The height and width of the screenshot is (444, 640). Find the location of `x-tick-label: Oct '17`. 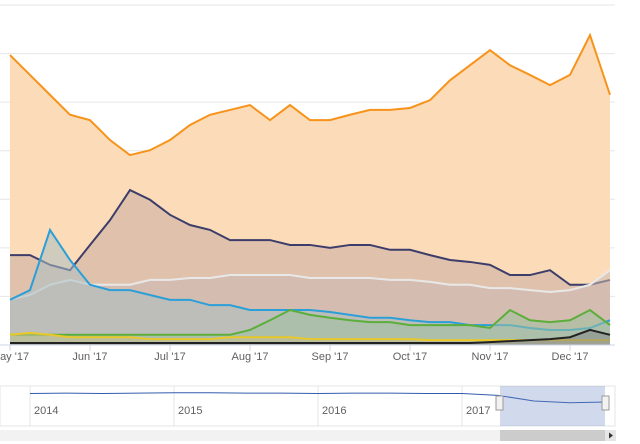

x-tick-label: Oct '17 is located at coordinates (410, 357).